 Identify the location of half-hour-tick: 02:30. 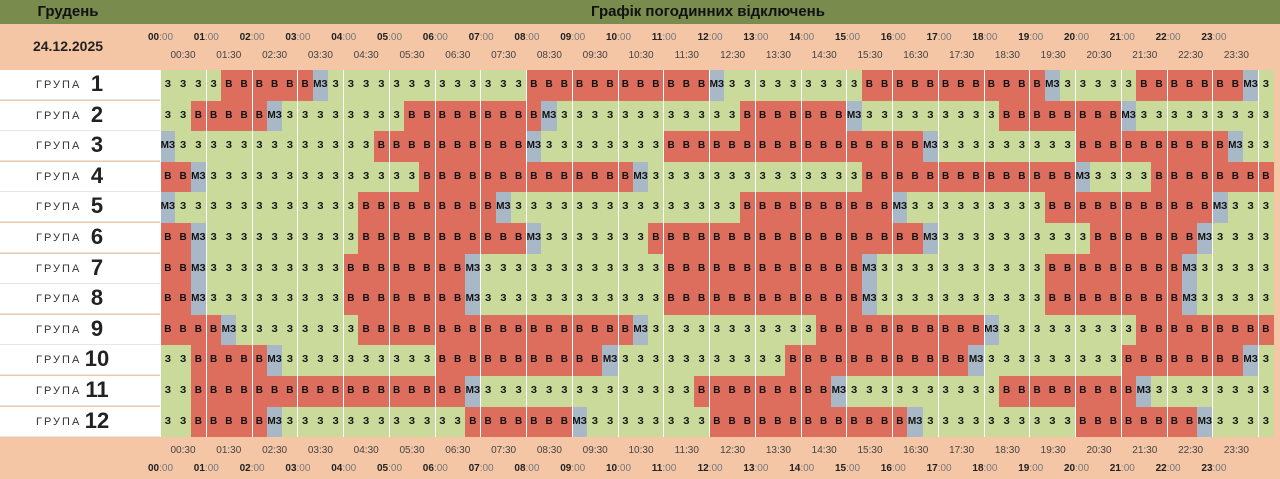
(275, 450).